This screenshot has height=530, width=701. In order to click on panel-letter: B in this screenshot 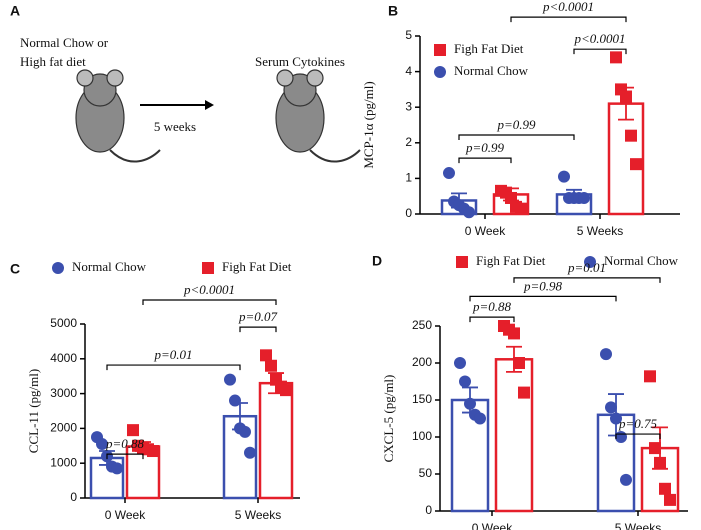, I will do `click(393, 11)`.